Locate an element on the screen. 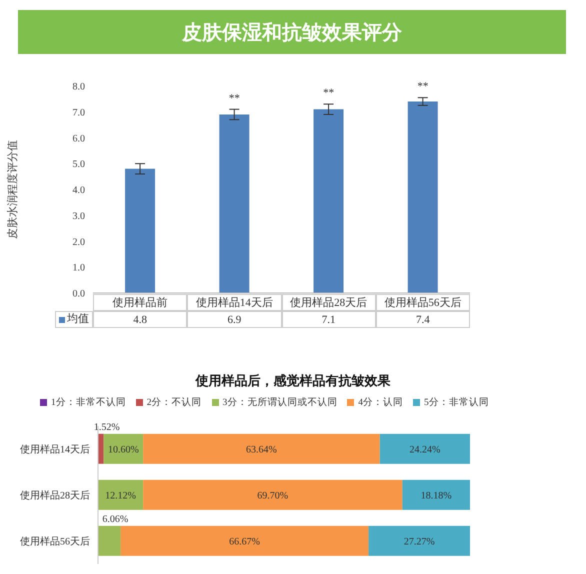 The width and height of the screenshot is (586, 574). legend-label: 3分：无所谓认同或不认同 is located at coordinates (280, 403).